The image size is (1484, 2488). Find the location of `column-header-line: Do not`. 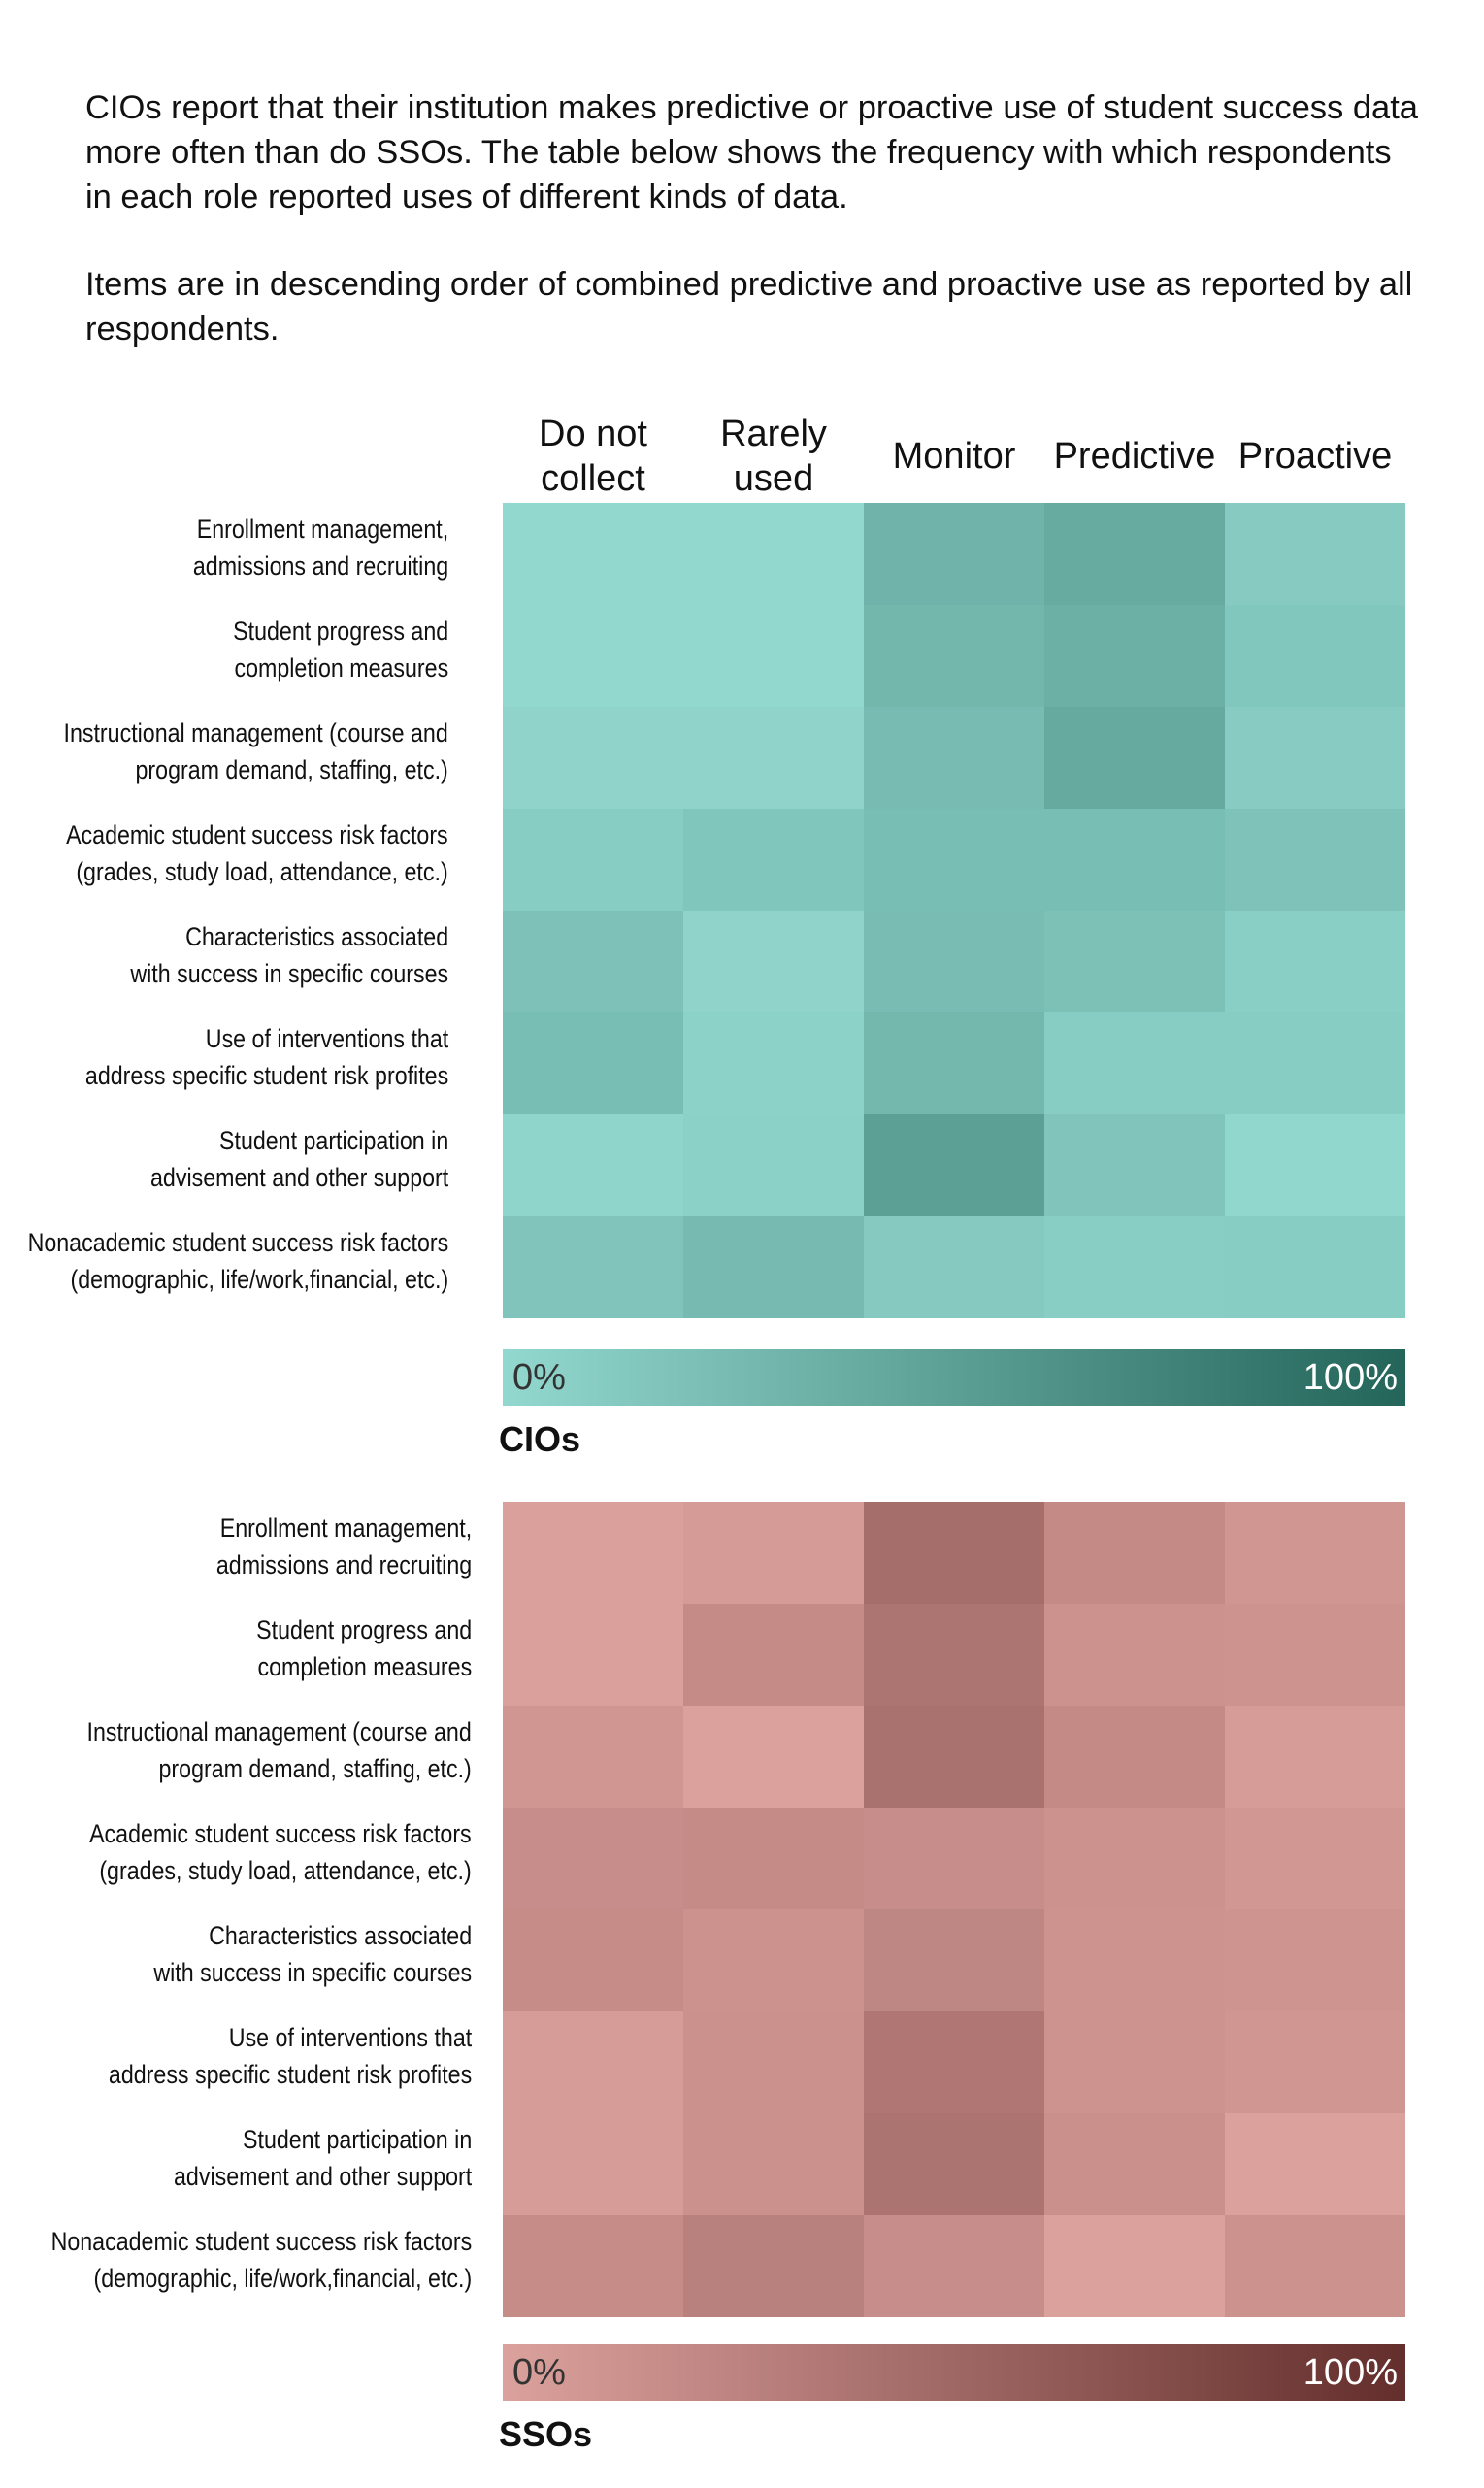

column-header-line: Do not is located at coordinates (593, 434).